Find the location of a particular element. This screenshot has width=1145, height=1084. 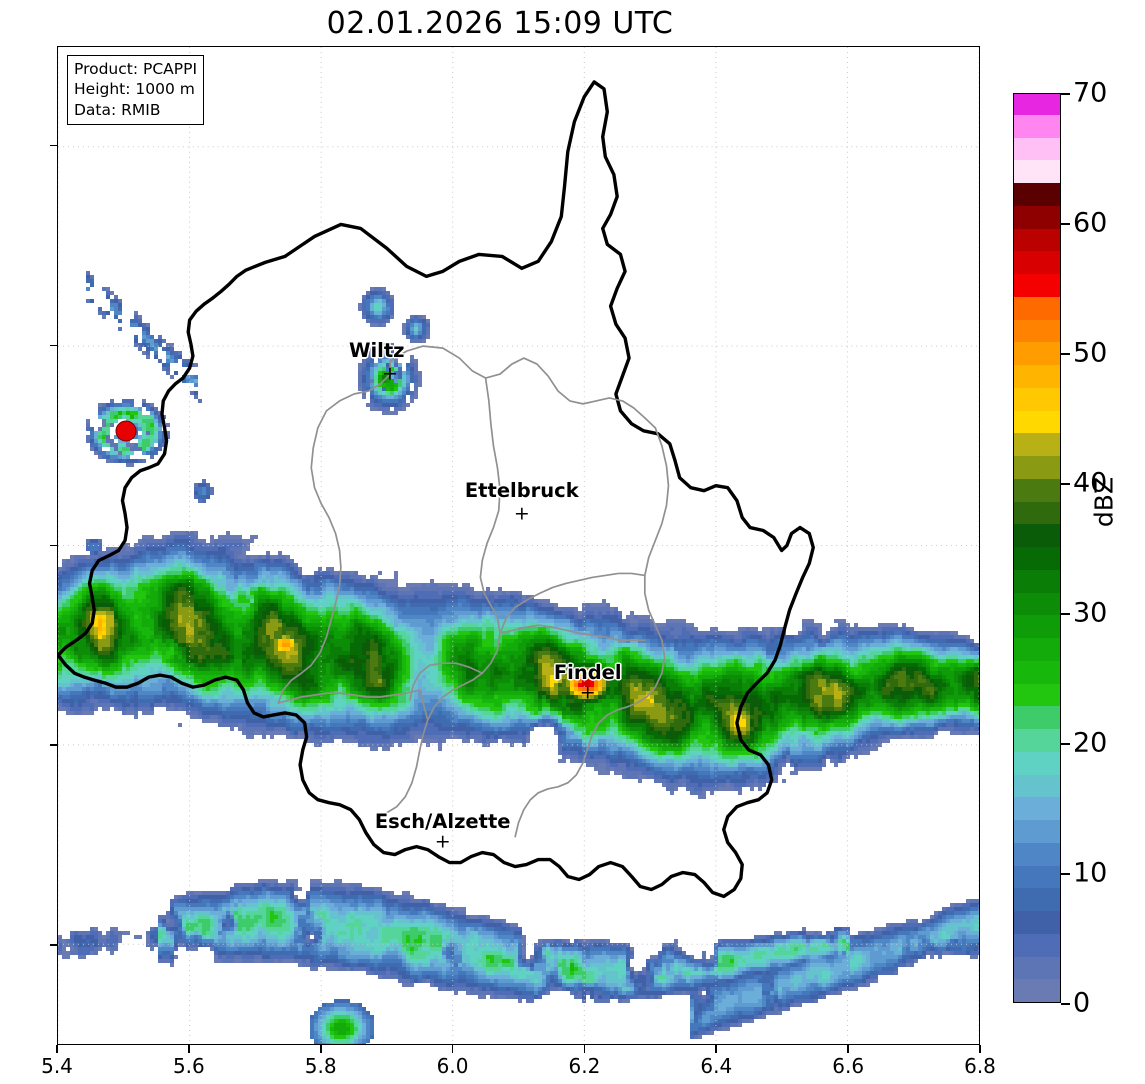

colorbar-tick-label: 10 is located at coordinates (1090, 873).